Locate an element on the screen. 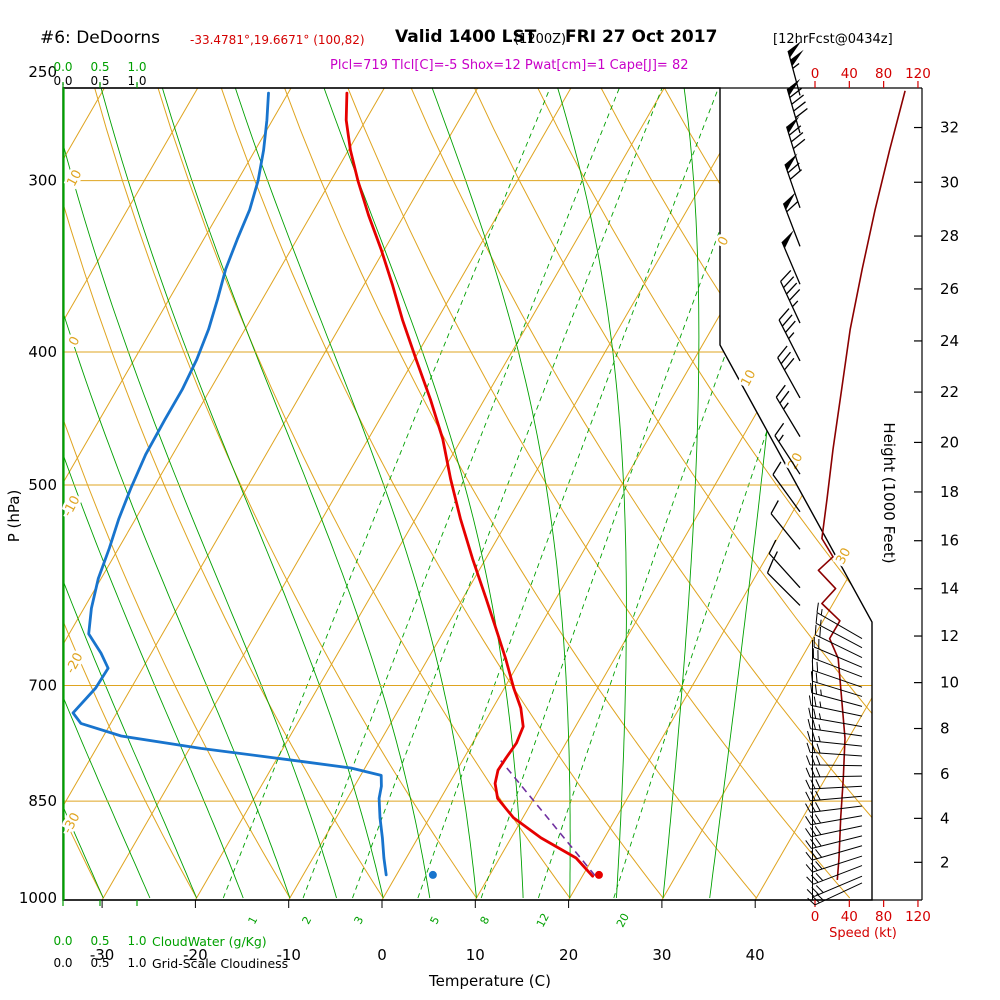  temperature-tick-labels: -30 -20 -10 0 10 20 30 40 is located at coordinates (427, 932).